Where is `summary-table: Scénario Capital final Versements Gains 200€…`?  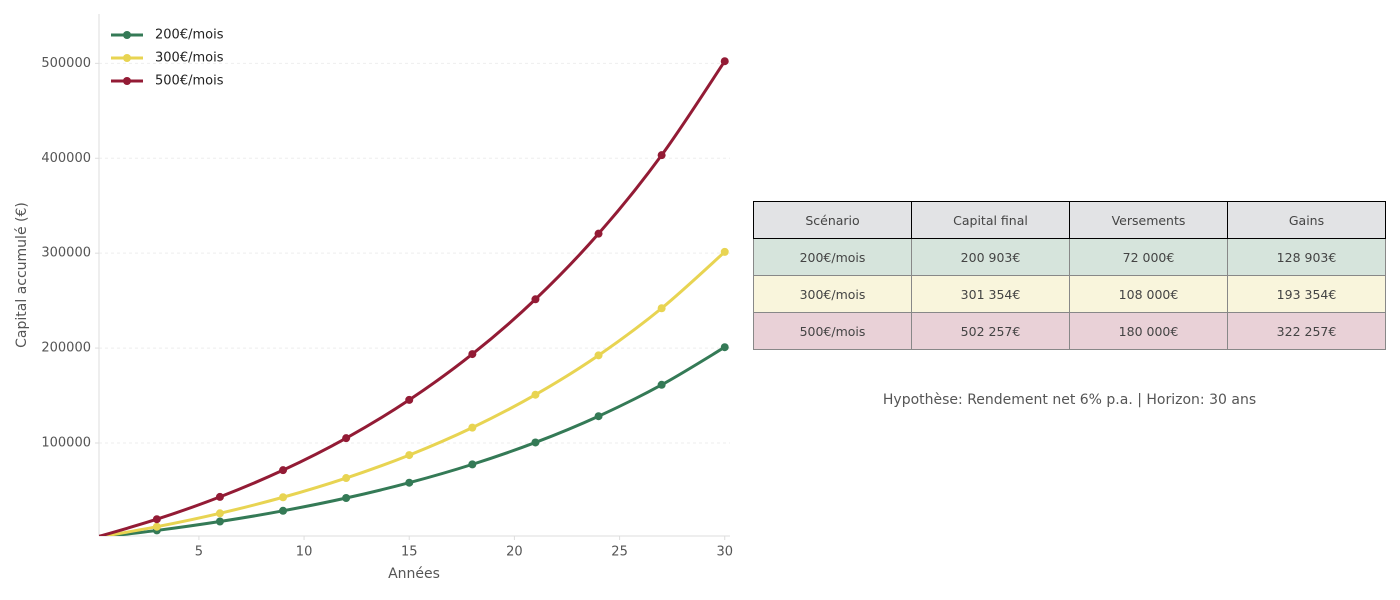
summary-table: Scénario Capital final Versements Gains 200€… is located at coordinates (1069, 275).